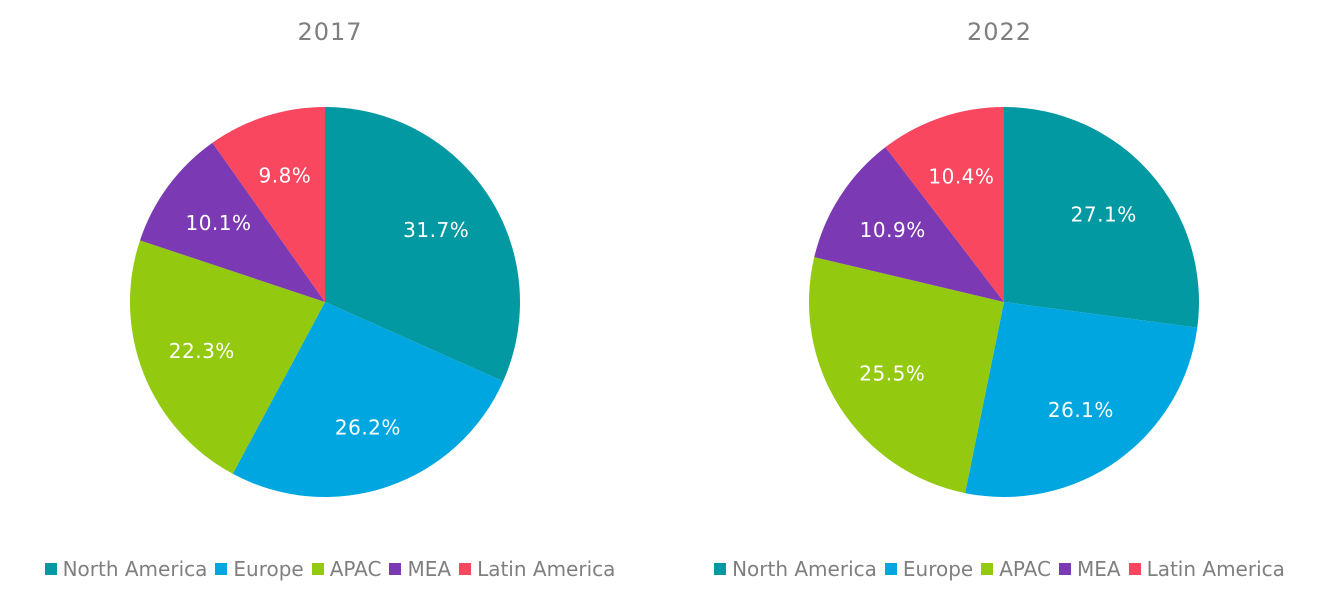  I want to click on data-label-europe: 26.2%, so click(368, 428).